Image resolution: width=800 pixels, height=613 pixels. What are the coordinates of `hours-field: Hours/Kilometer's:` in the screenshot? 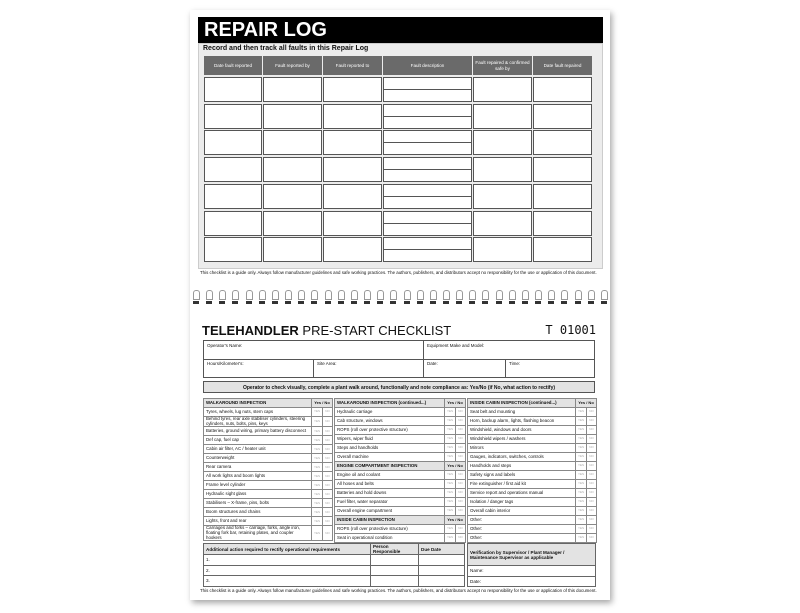 It's located at (259, 368).